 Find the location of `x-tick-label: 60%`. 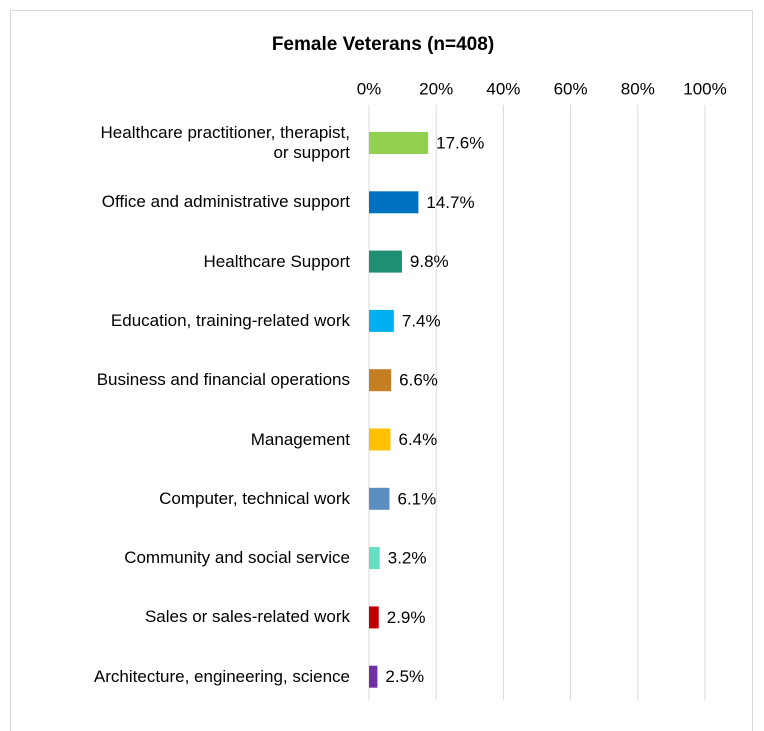

x-tick-label: 60% is located at coordinates (571, 88).